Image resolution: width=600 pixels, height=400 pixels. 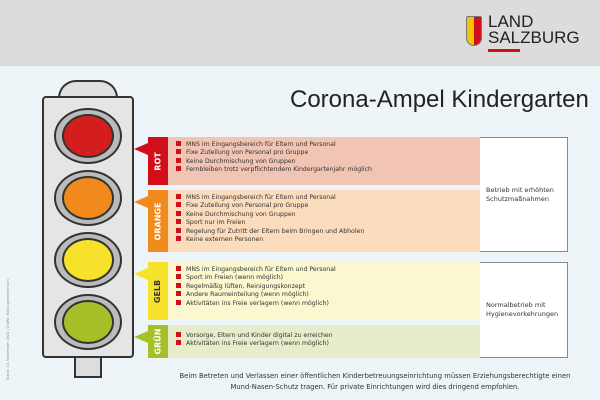 I want to click on level-tag: ROT, so click(x=151, y=161).